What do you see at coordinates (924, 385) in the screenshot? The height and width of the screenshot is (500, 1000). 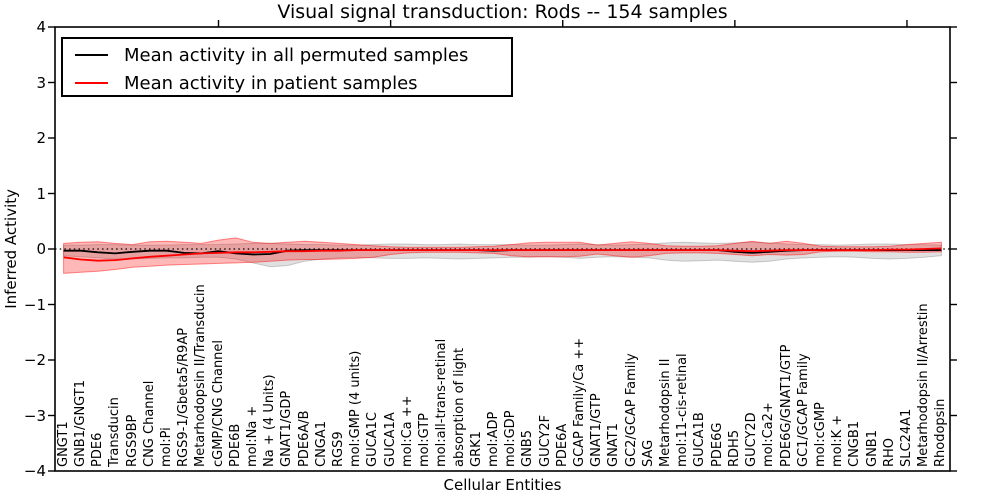 I see `x-tick-label: Metarhodopsin II/Arrestin` at bounding box center [924, 385].